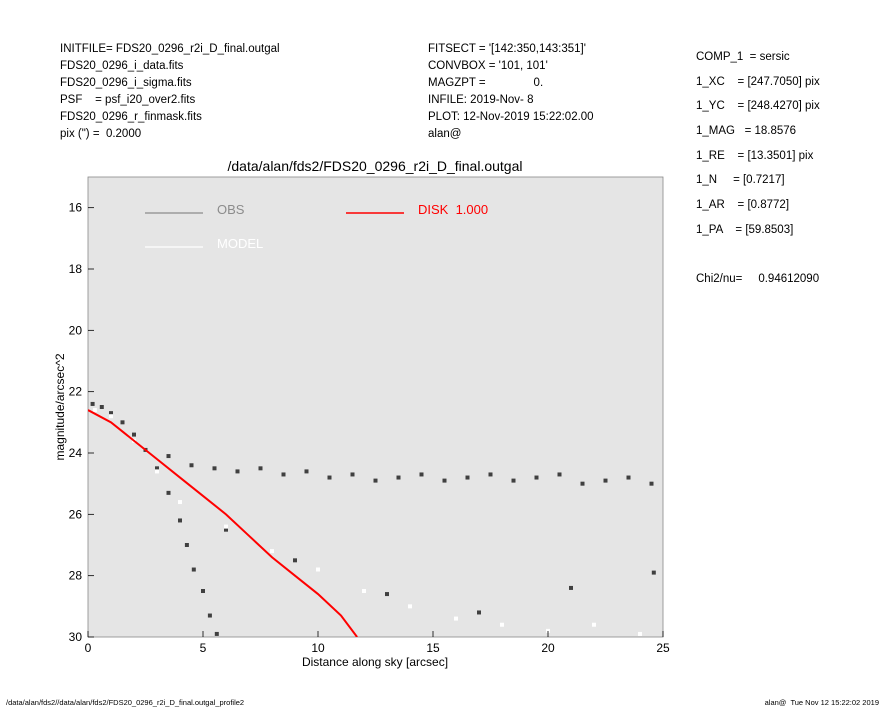 This screenshot has width=885, height=708. What do you see at coordinates (507, 49) in the screenshot?
I see `header-line: FITSECT = '[142:350,143:351]'` at bounding box center [507, 49].